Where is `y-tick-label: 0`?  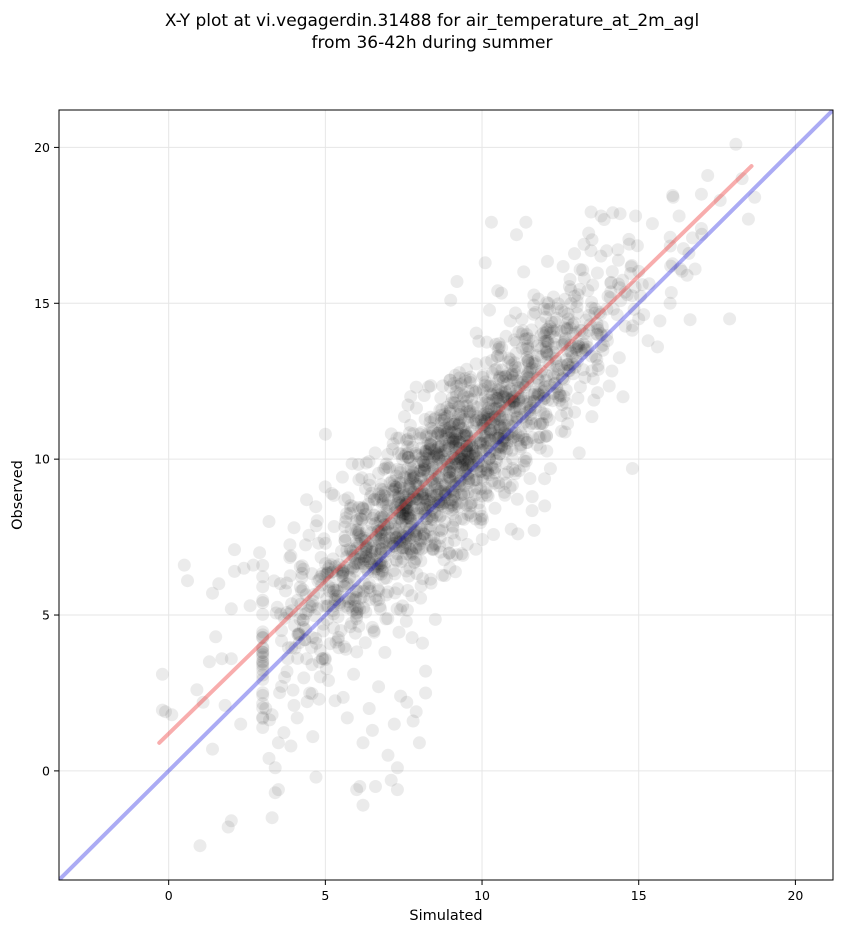
y-tick-label: 0 is located at coordinates (46, 770).